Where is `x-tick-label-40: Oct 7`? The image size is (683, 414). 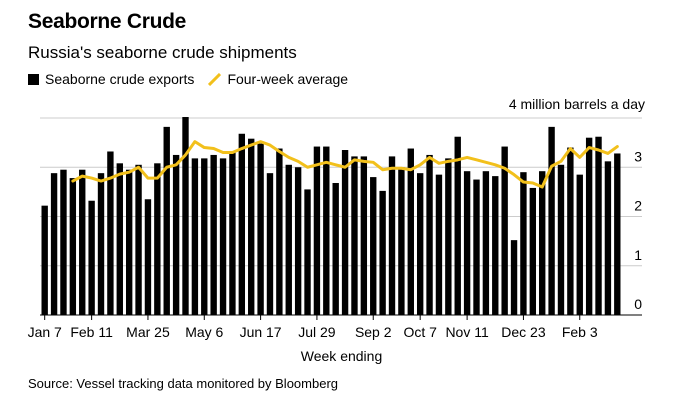 x-tick-label-40: Oct 7 is located at coordinates (420, 332).